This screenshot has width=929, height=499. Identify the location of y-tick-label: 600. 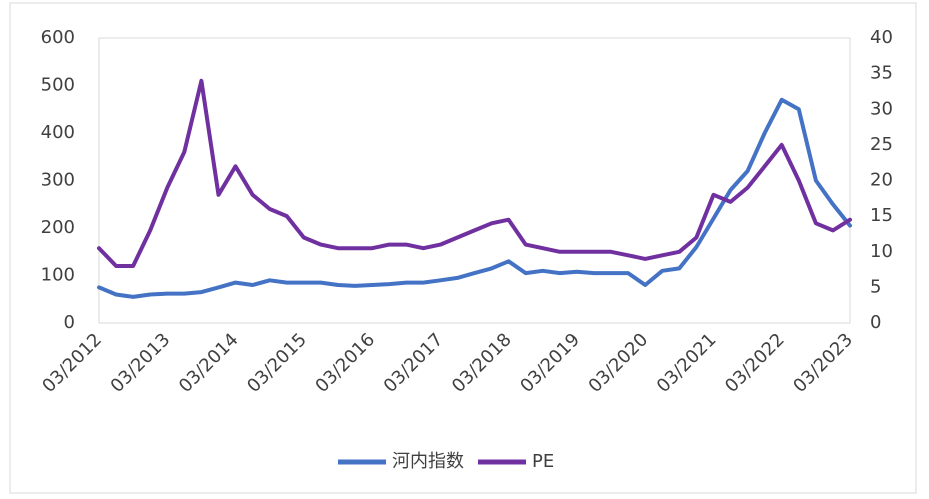
(58, 37).